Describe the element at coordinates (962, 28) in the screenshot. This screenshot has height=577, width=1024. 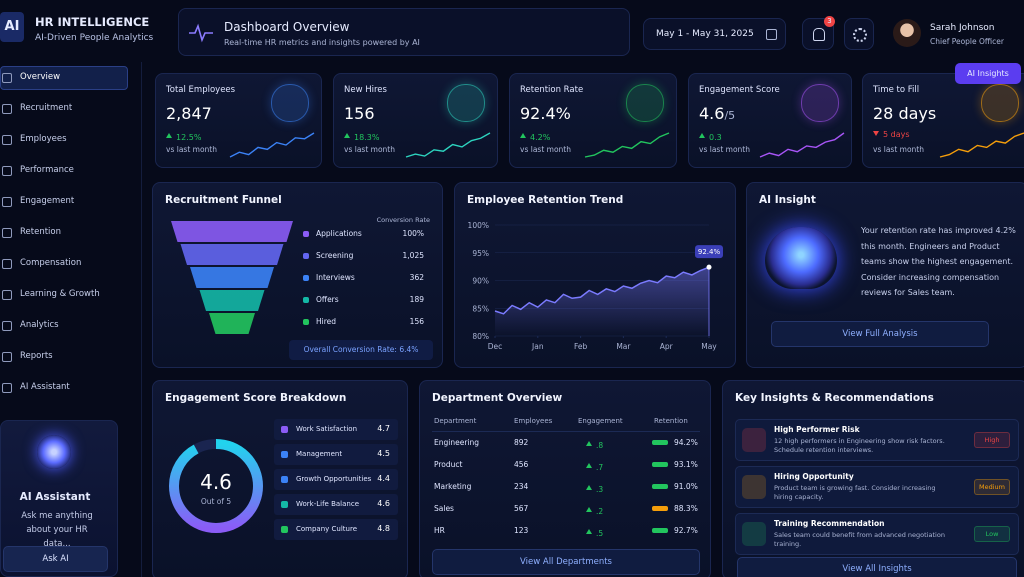
I see `user-name: Sarah Johnson` at that location.